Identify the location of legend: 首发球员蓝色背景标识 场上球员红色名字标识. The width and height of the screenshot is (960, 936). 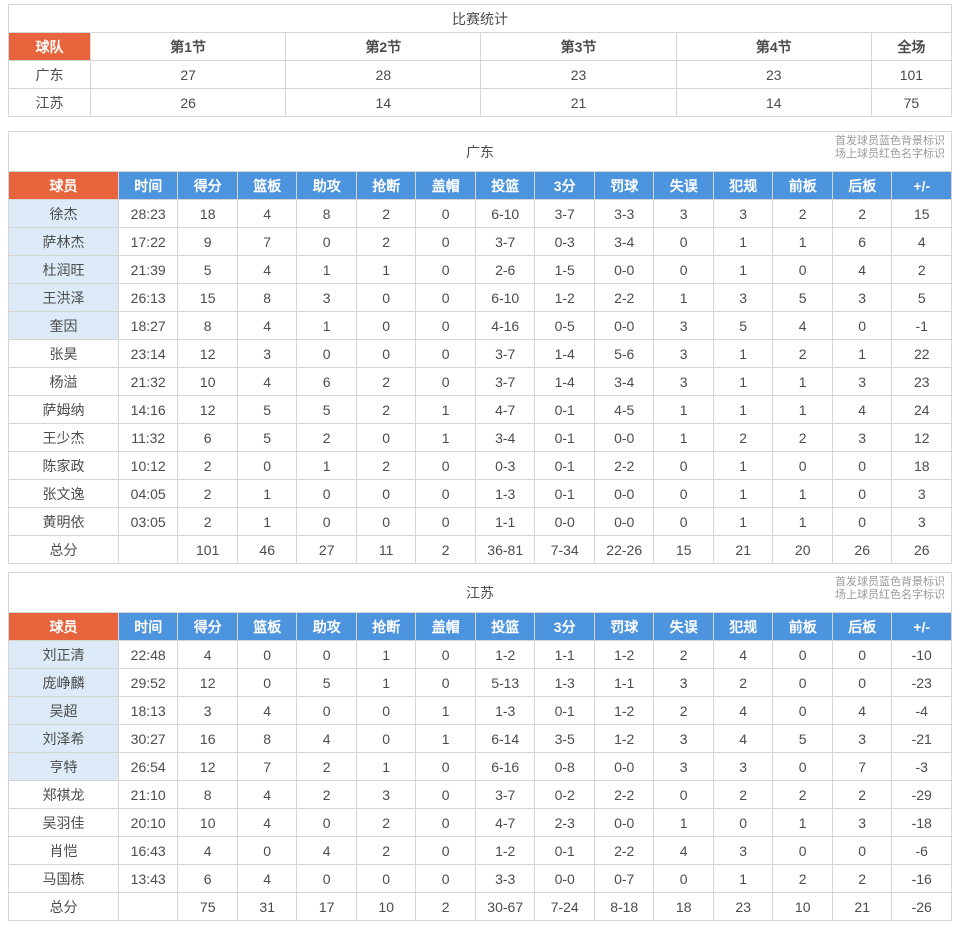
(890, 589).